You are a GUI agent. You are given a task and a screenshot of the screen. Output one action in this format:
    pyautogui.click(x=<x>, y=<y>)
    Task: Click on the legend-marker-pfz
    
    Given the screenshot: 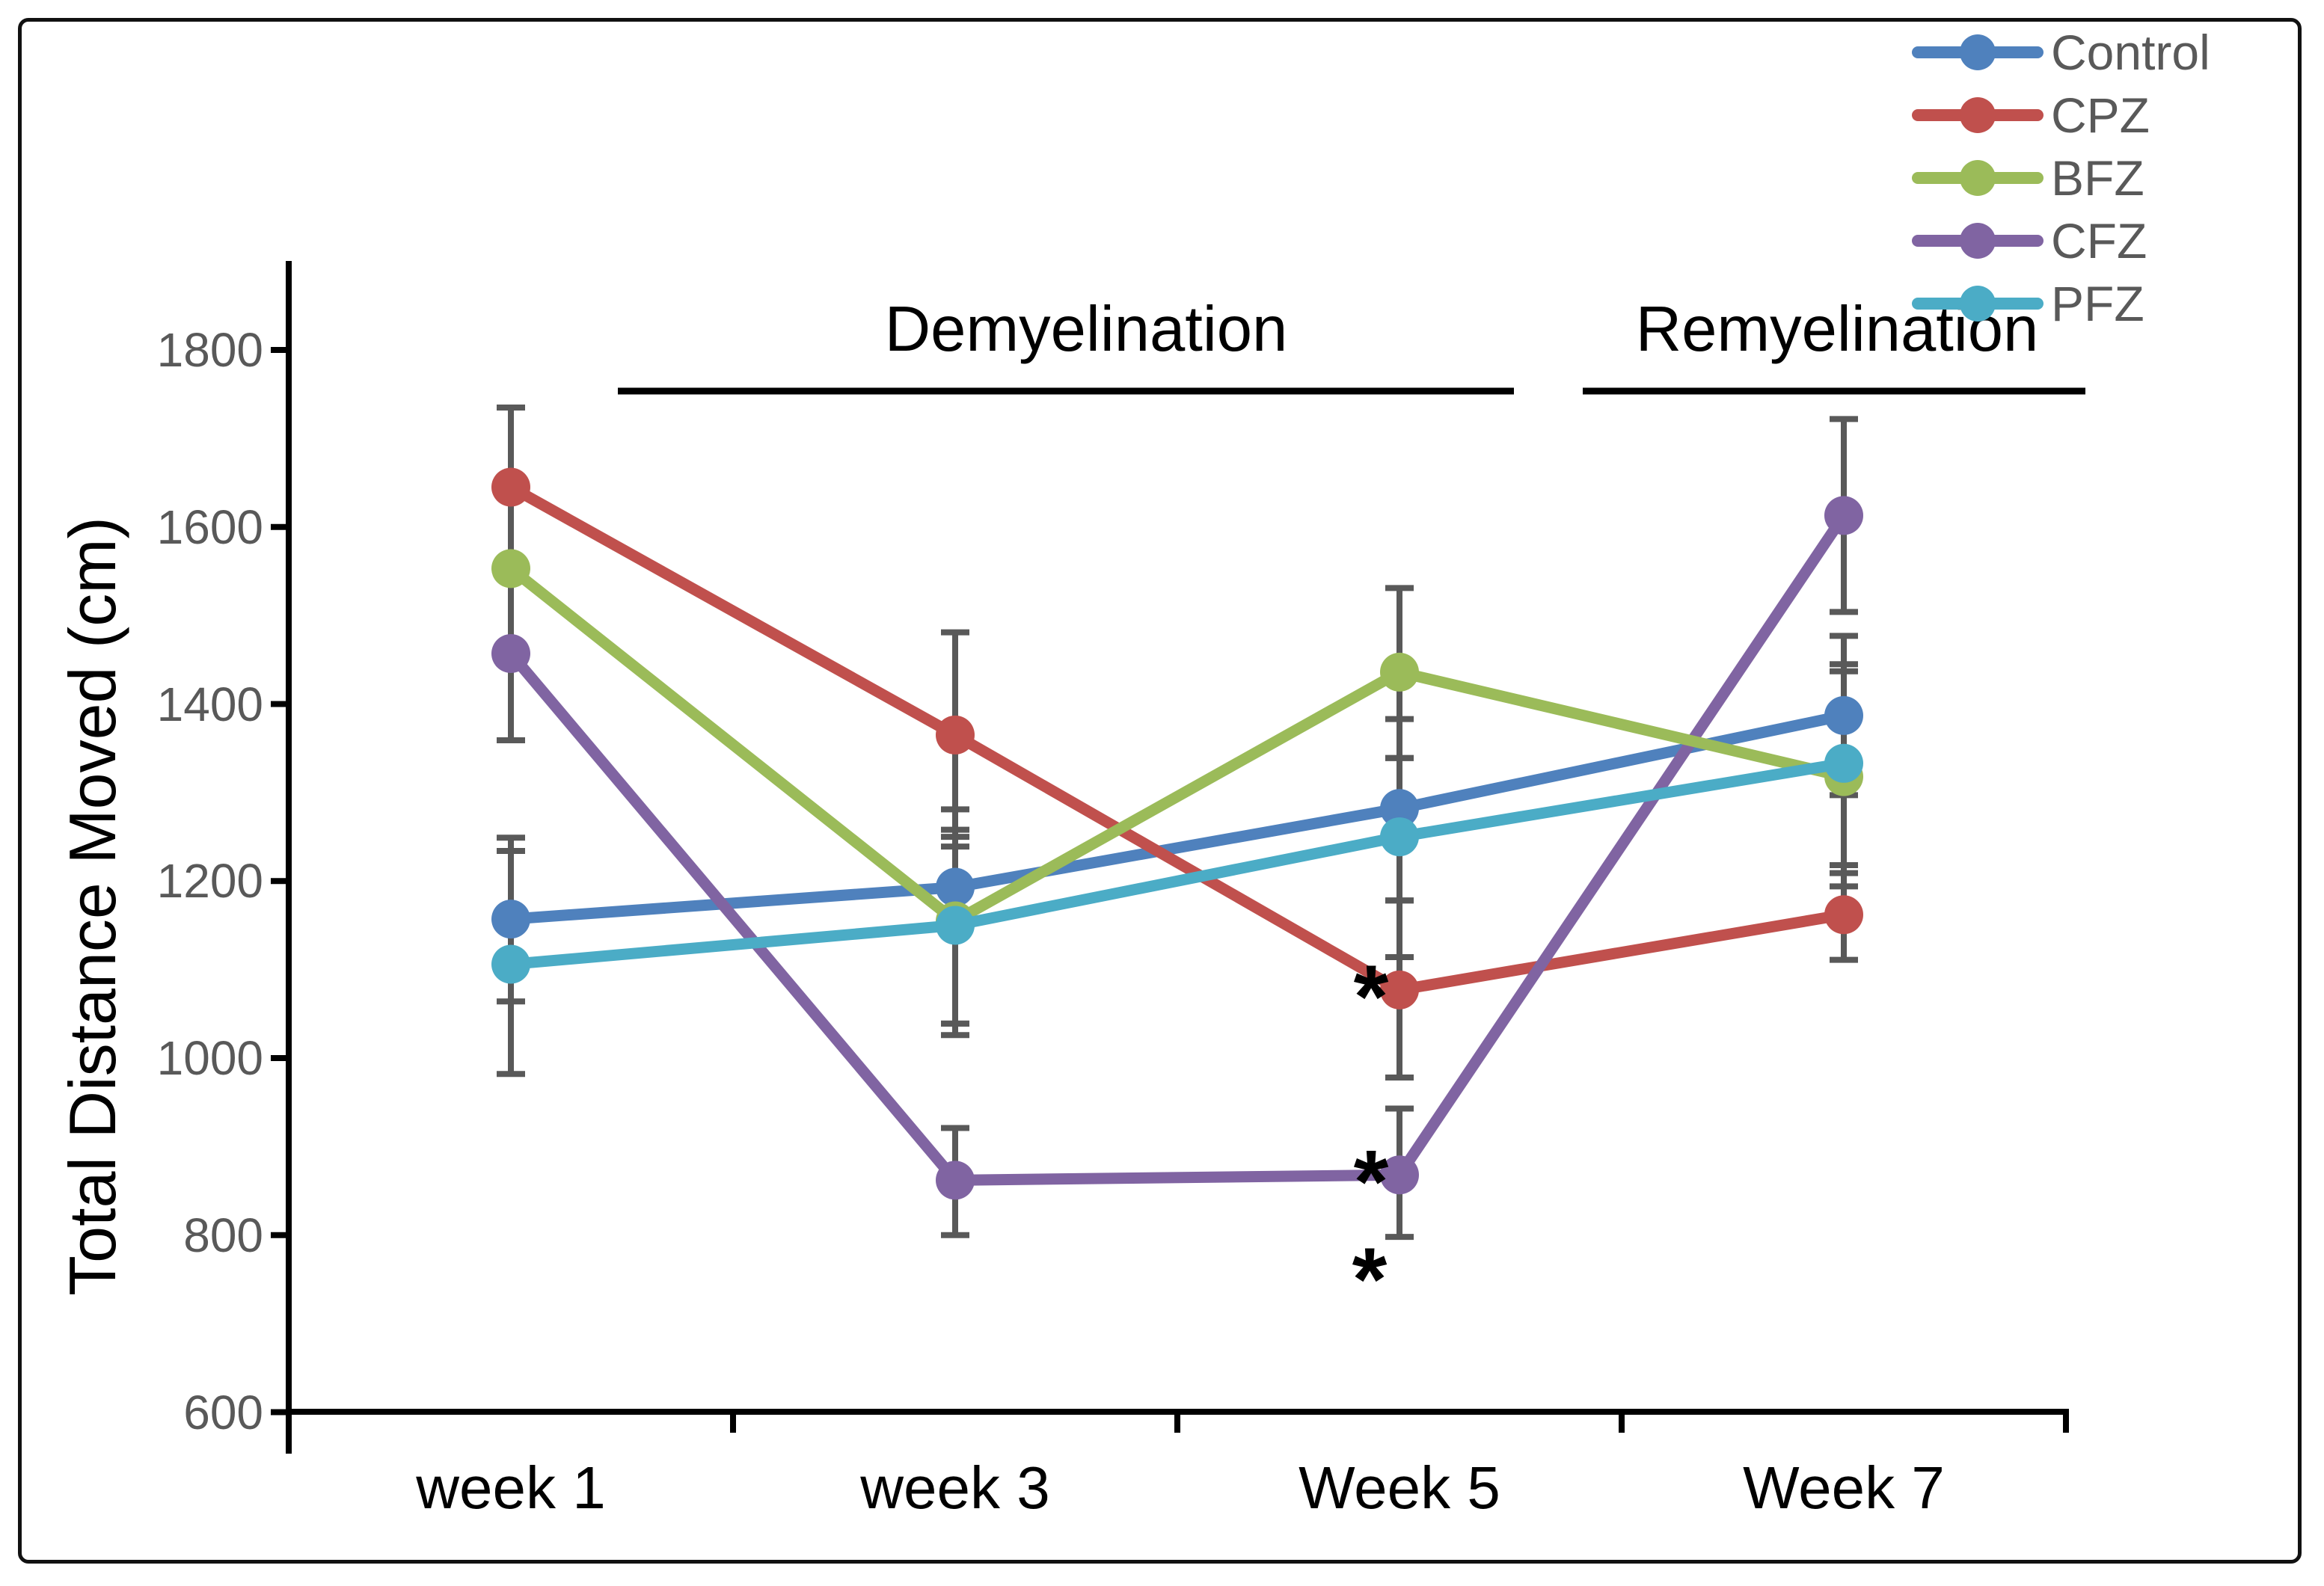 What is the action you would take?
    pyautogui.click(x=1978, y=304)
    